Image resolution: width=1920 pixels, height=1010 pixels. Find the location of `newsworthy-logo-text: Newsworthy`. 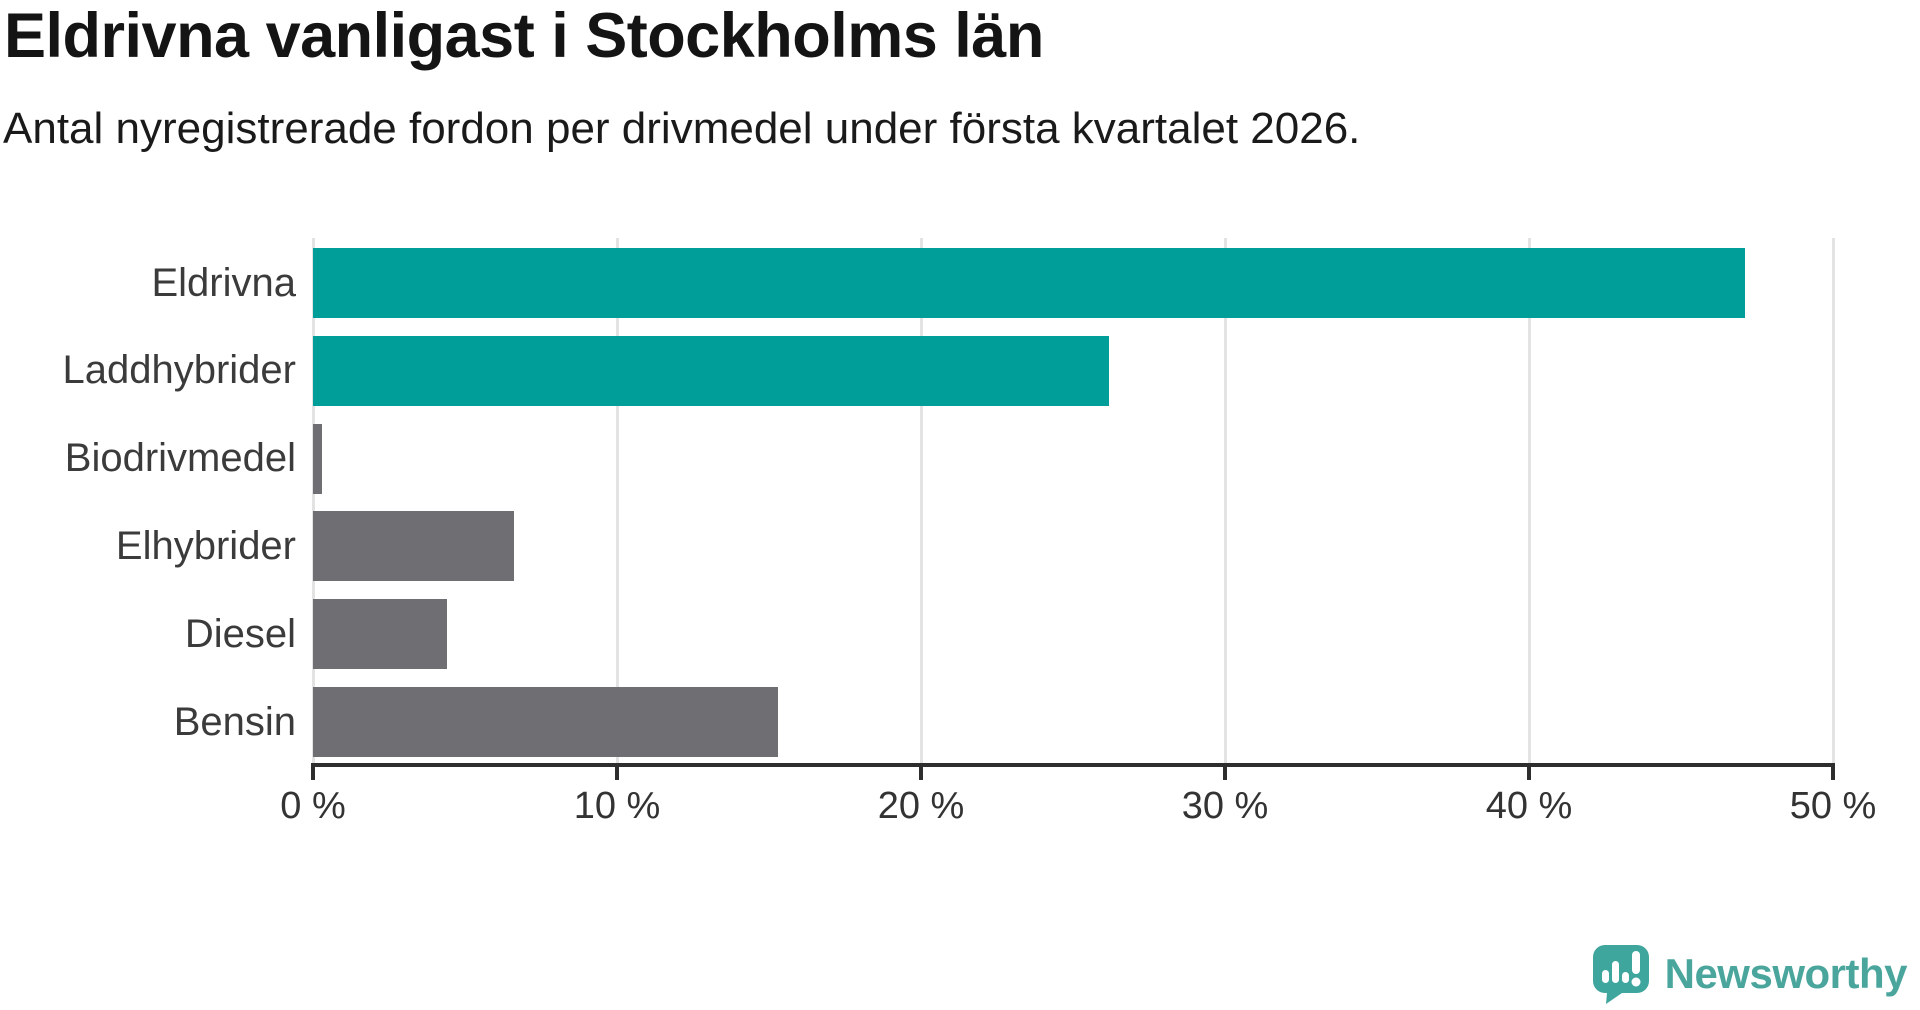

newsworthy-logo-text: Newsworthy is located at coordinates (1786, 973).